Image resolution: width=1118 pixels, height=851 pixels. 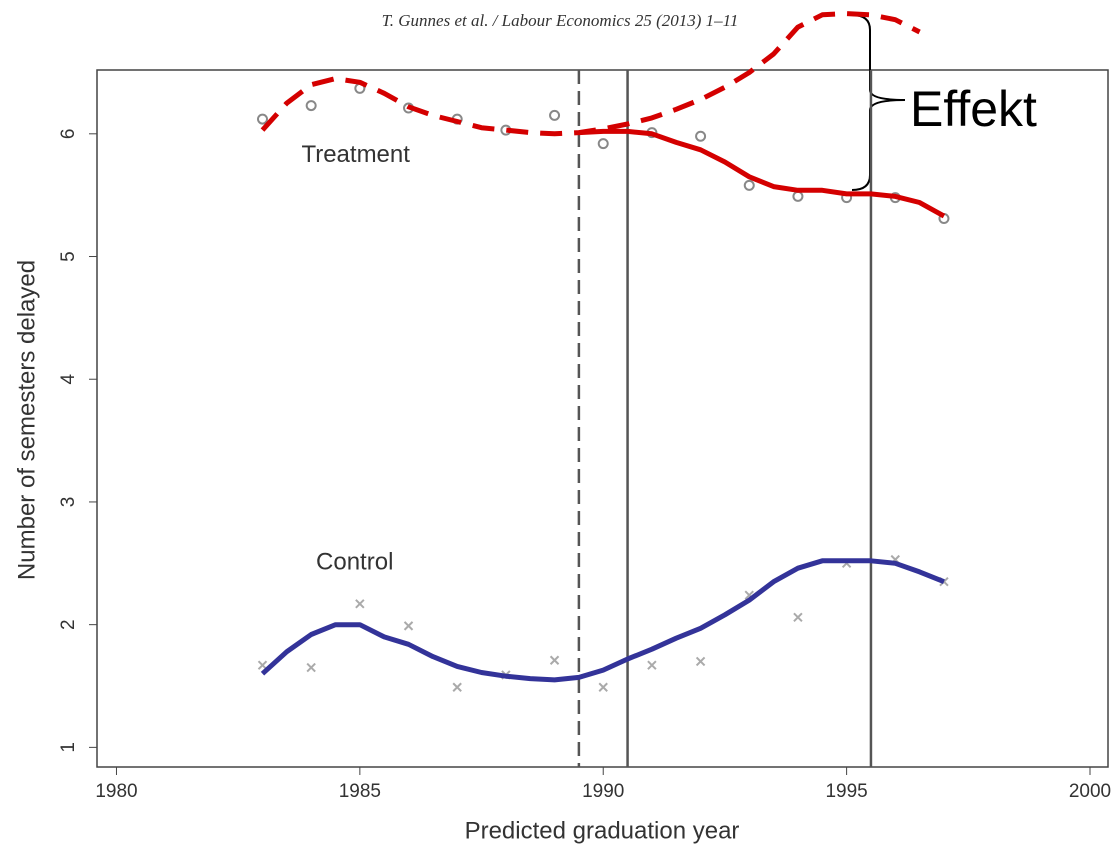 I want to click on x-tick-label: 1995, so click(x=846, y=791).